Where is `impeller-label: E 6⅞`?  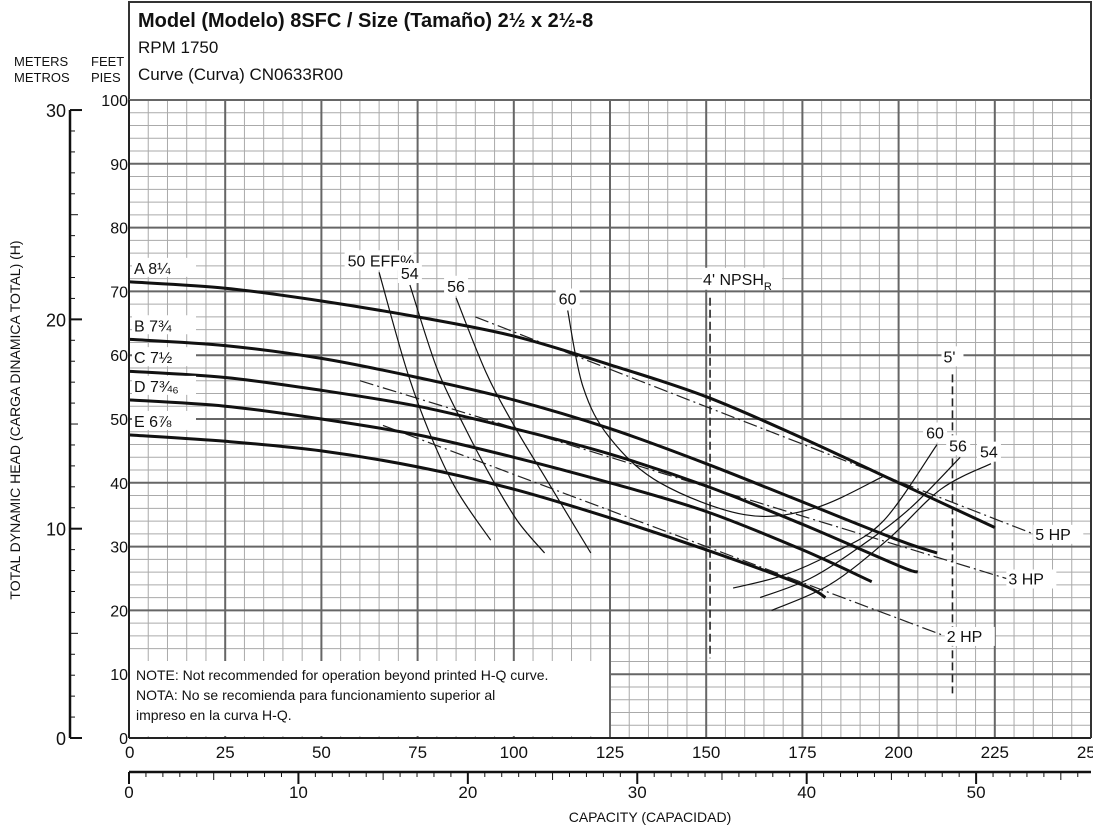 impeller-label: E 6⅞ is located at coordinates (153, 422).